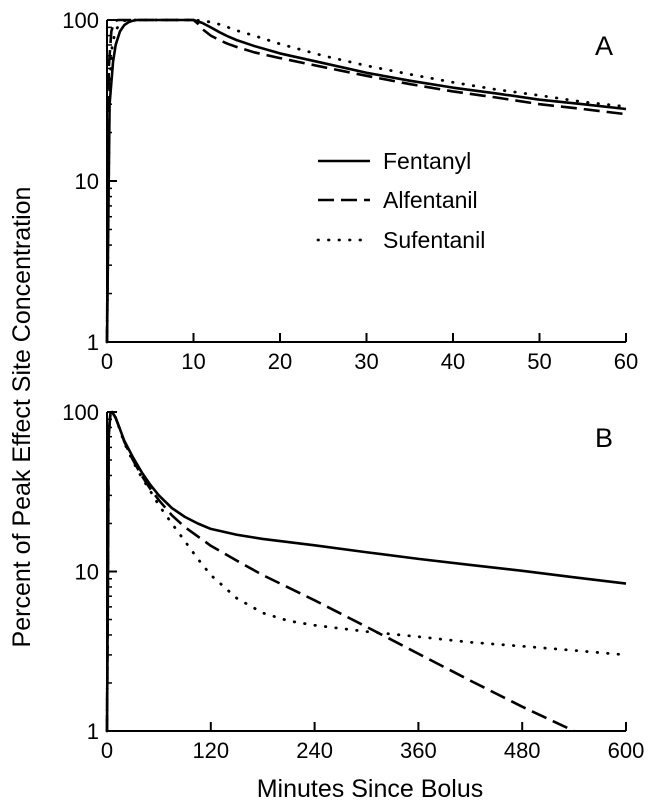 The height and width of the screenshot is (807, 655). Describe the element at coordinates (366, 361) in the screenshot. I see `panel-a-x-tick-label: 30` at that location.